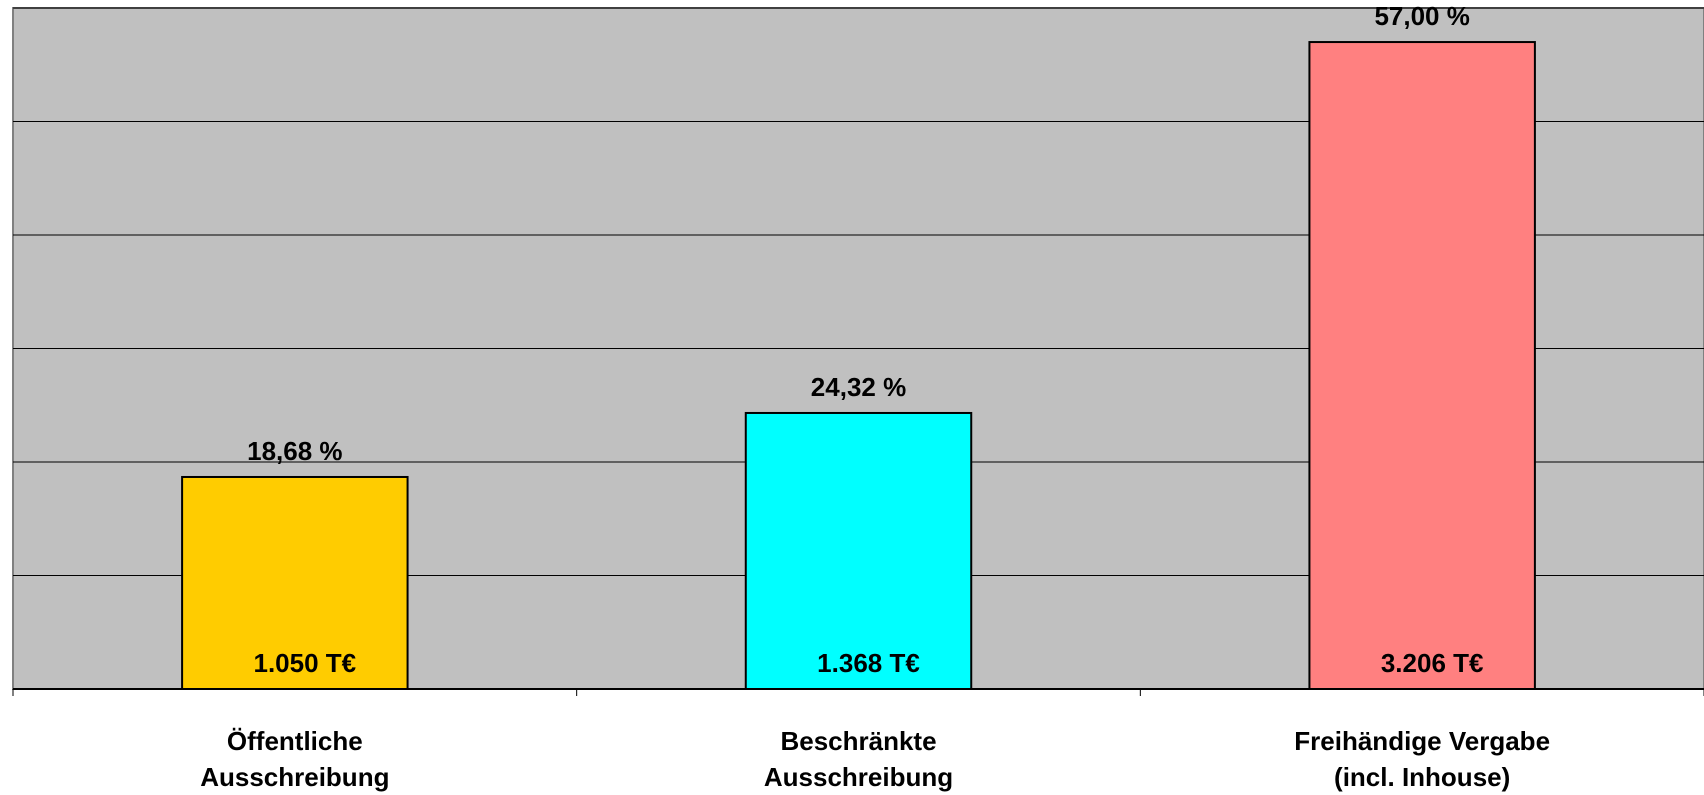  What do you see at coordinates (858, 387) in the screenshot?
I see `value-label: 24,32 %` at bounding box center [858, 387].